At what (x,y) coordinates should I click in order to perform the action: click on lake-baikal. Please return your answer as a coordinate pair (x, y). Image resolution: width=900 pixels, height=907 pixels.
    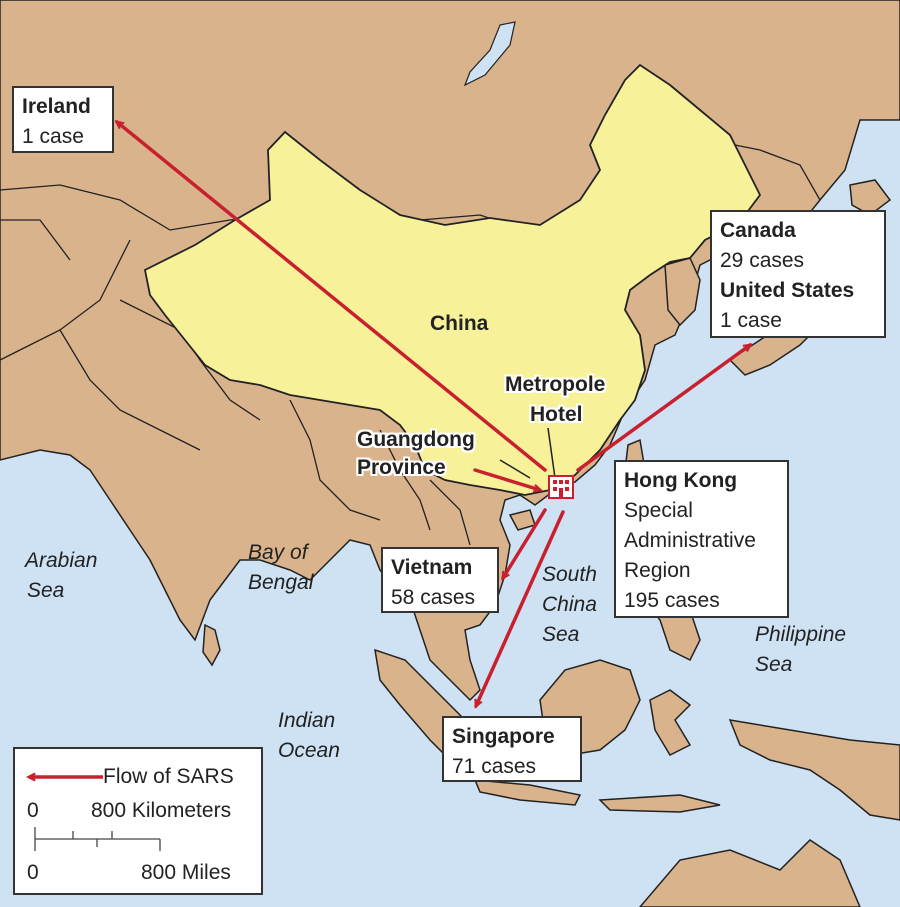
    Looking at the image, I should click on (489, 54).